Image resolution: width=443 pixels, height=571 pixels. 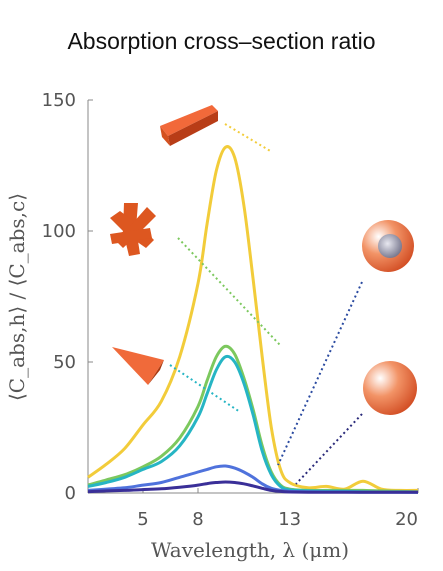 I want to click on y-tick-label: 150, so click(x=59, y=100).